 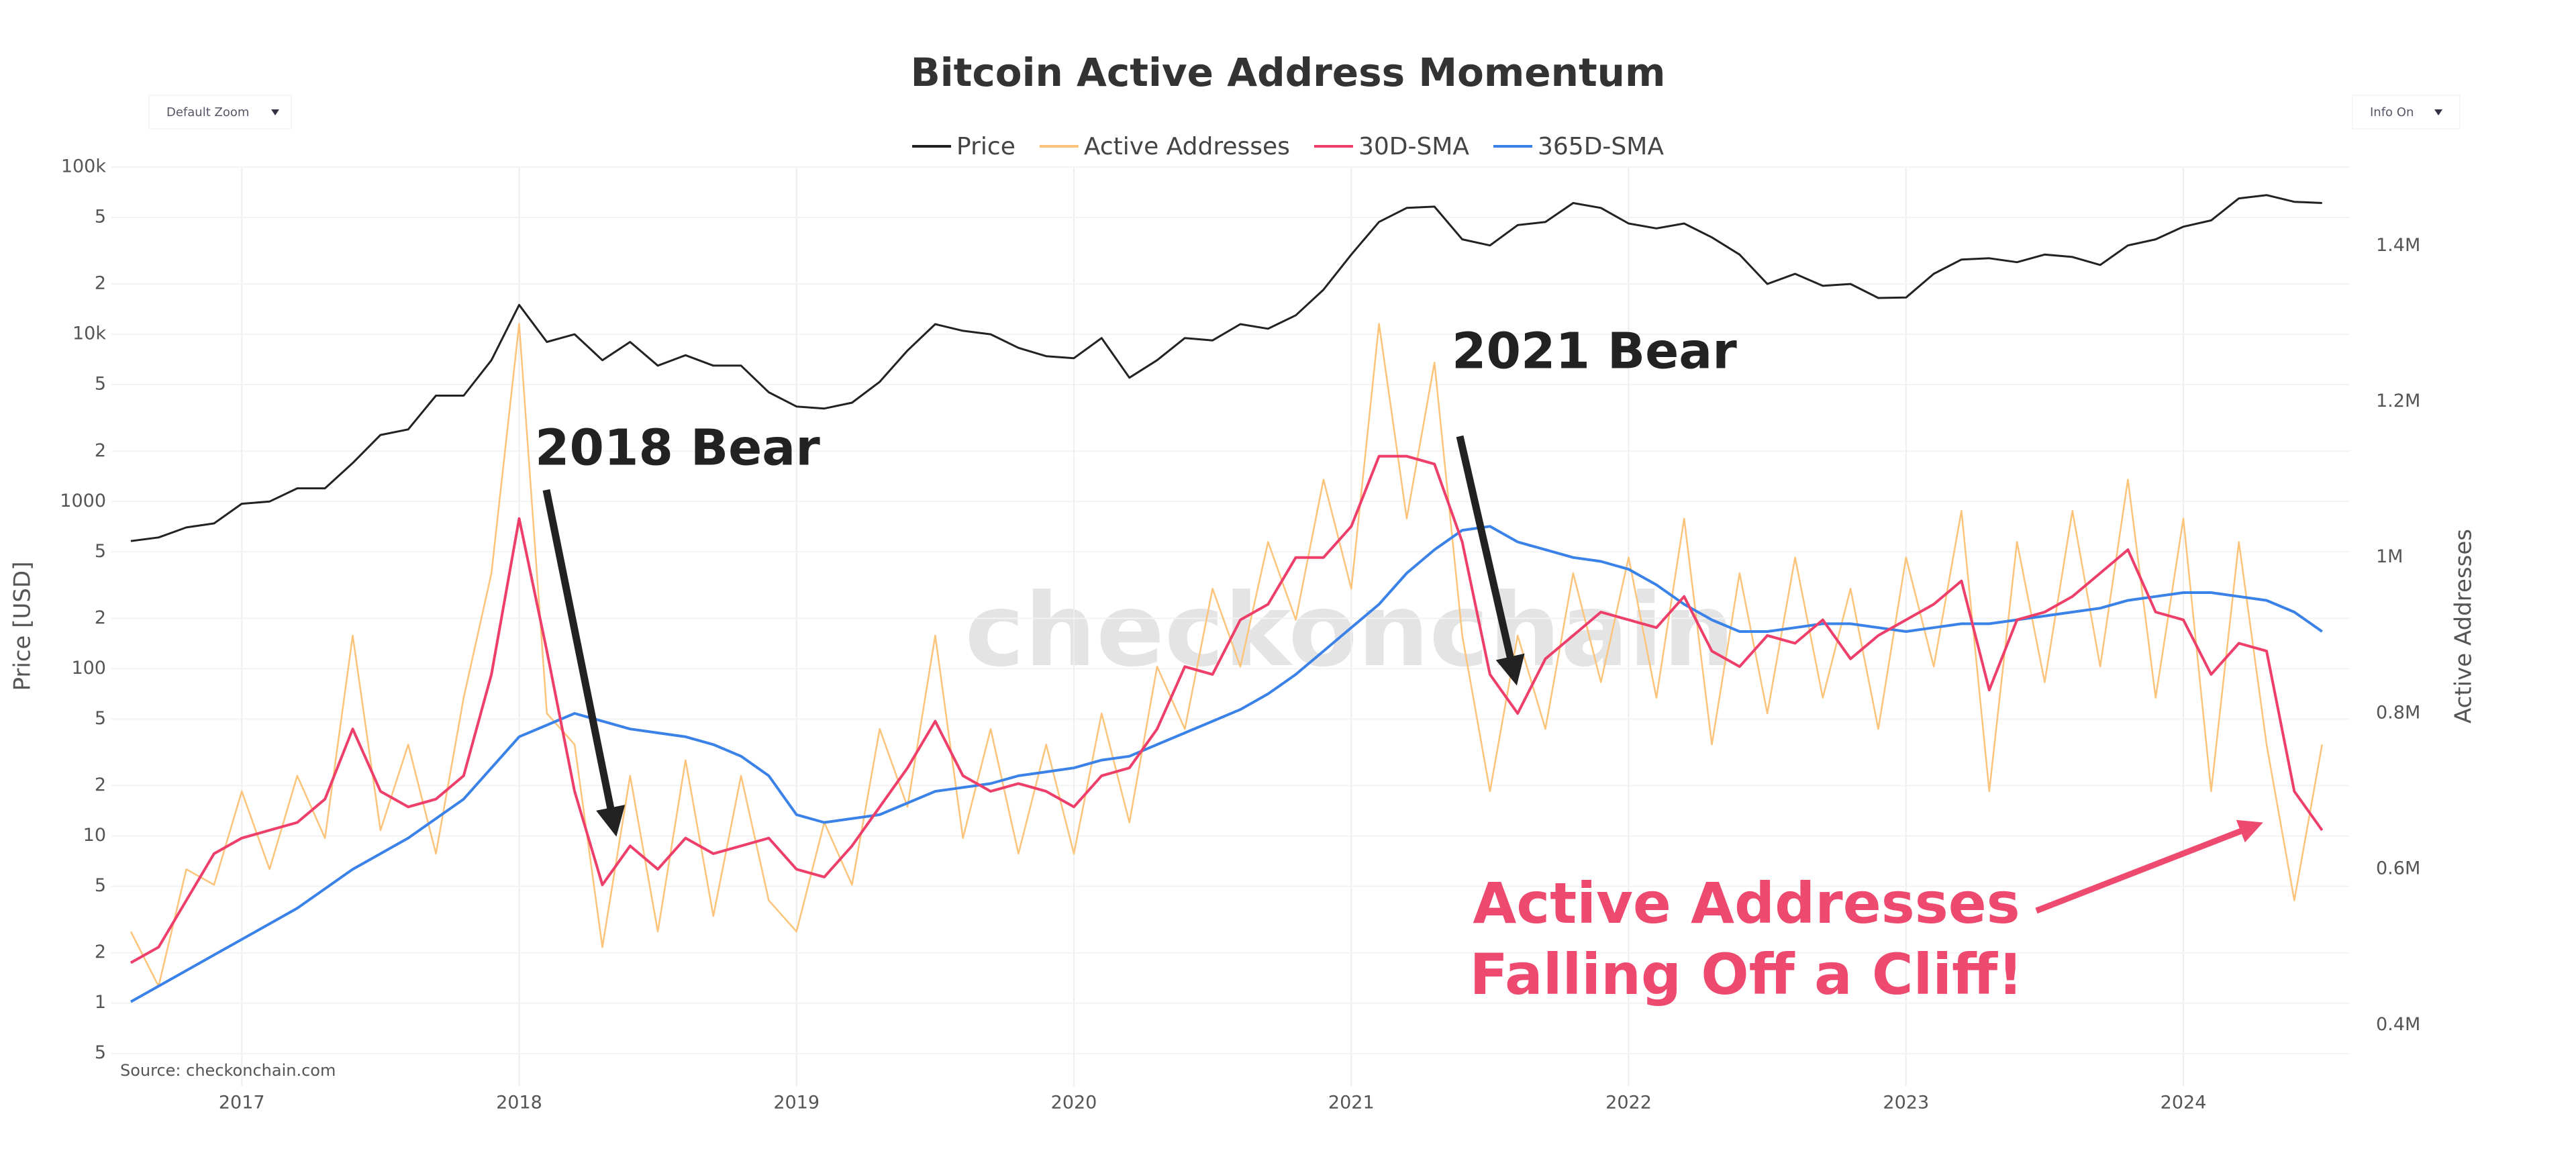 What do you see at coordinates (1747, 974) in the screenshot?
I see `annotation: Falling Off a Cliff!` at bounding box center [1747, 974].